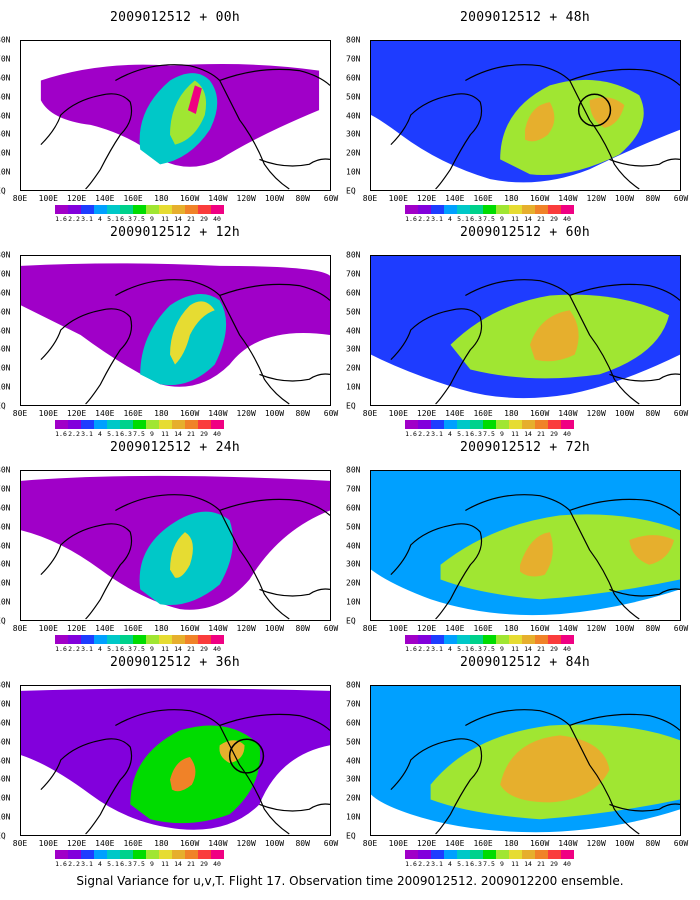  I want to click on x-tick-label: 140E, so click(105, 198).